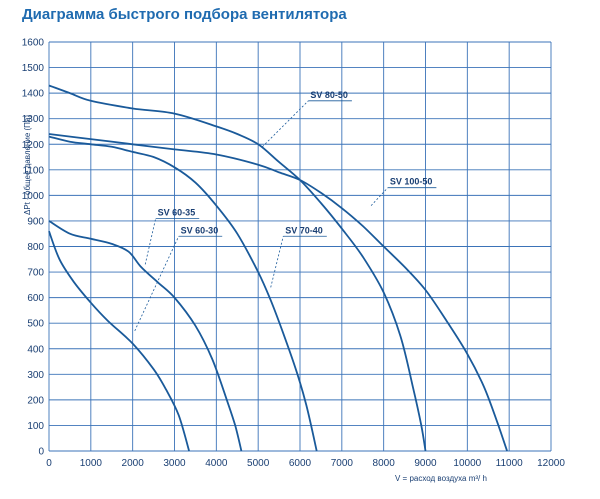 The image size is (600, 499). What do you see at coordinates (177, 212) in the screenshot?
I see `annotation-label: SV 60-35` at bounding box center [177, 212].